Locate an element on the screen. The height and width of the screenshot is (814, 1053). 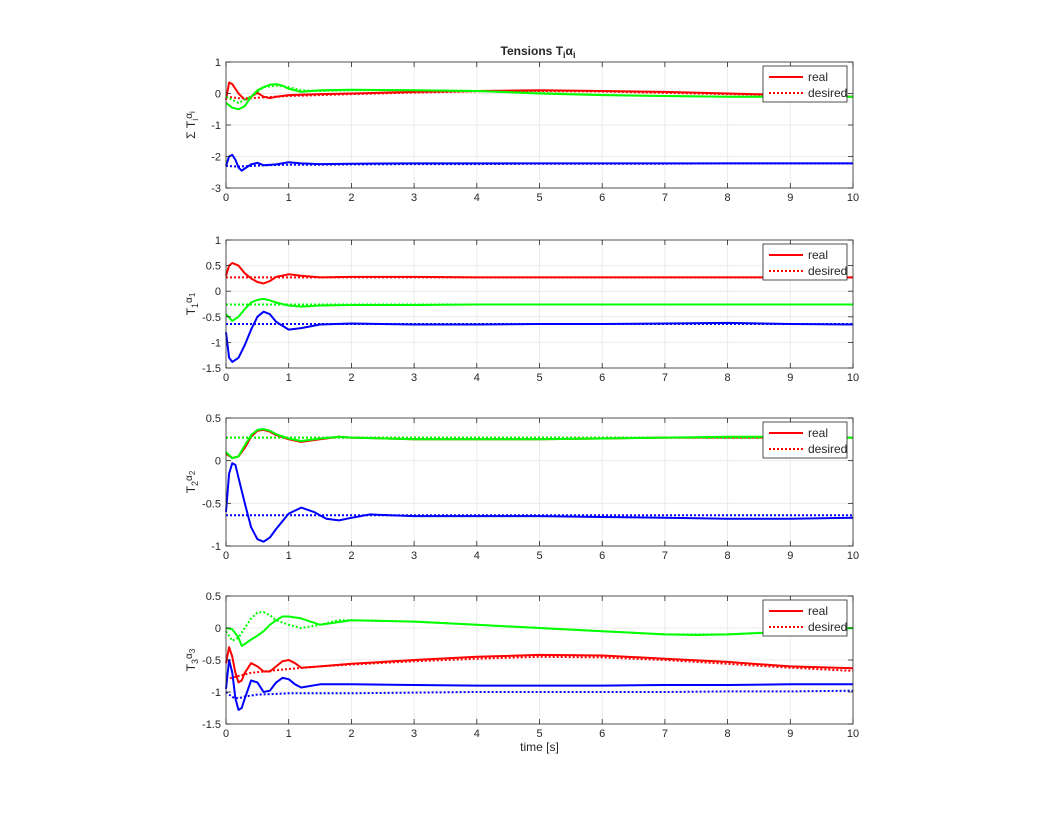
subplot-1: 0 1 2 3 4 5 6 7 8 9 10 -3 -2 -1 0 1 Σ Tiαi real desired is located at coordinates (521, 130).